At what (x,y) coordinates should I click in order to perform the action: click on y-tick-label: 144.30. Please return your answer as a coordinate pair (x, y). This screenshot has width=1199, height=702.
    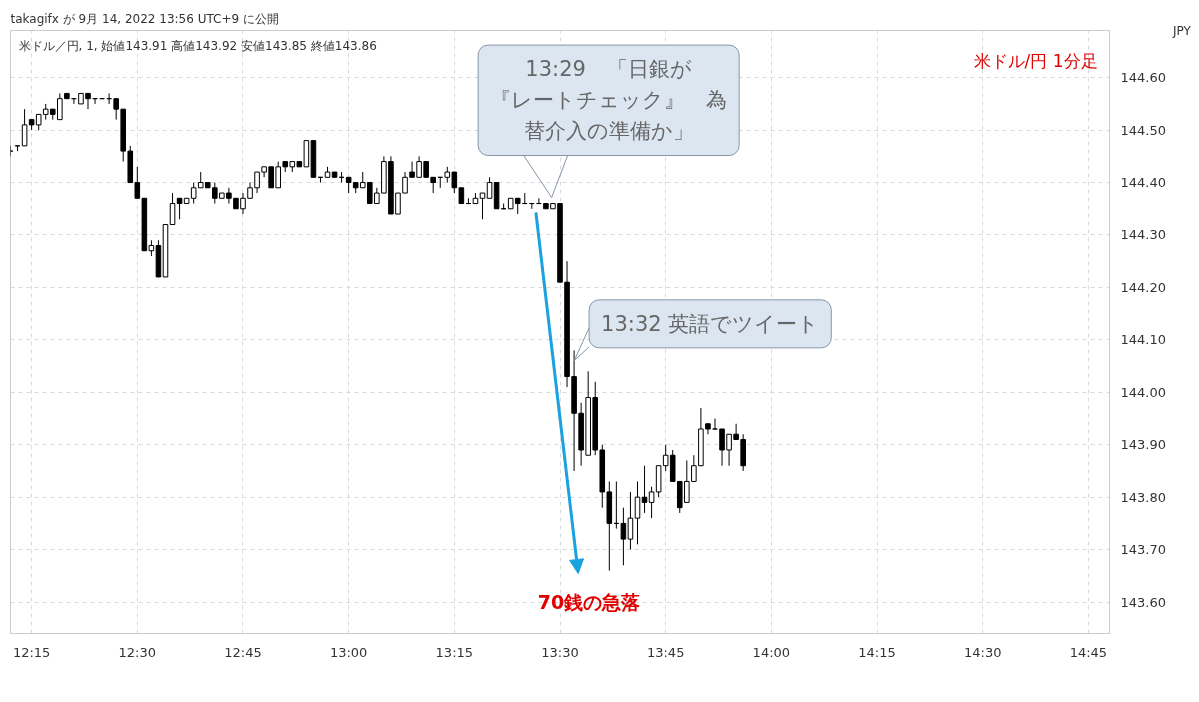
    Looking at the image, I should click on (1143, 235).